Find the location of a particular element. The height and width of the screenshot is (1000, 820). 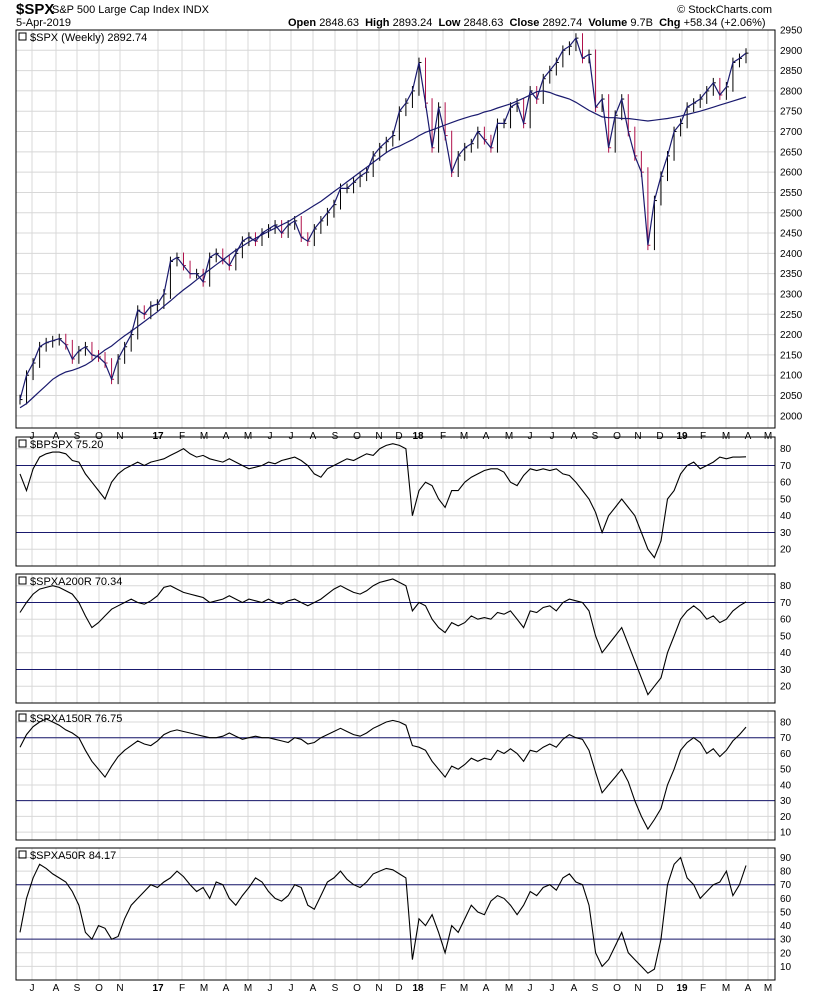

y-tick-label: 10 is located at coordinates (786, 967).